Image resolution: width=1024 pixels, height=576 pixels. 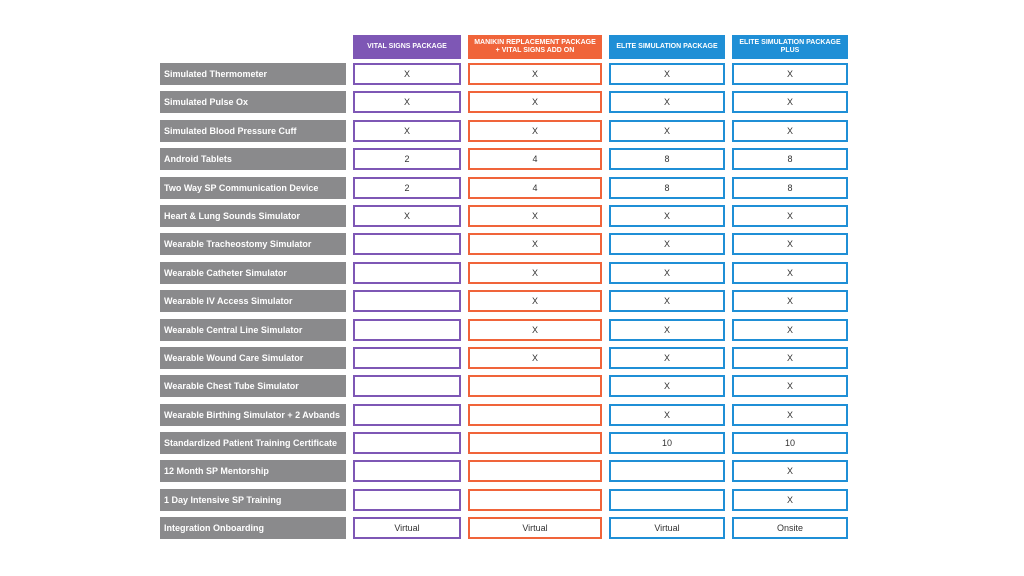 What do you see at coordinates (253, 528) in the screenshot?
I see `row-label: Integration Onboarding` at bounding box center [253, 528].